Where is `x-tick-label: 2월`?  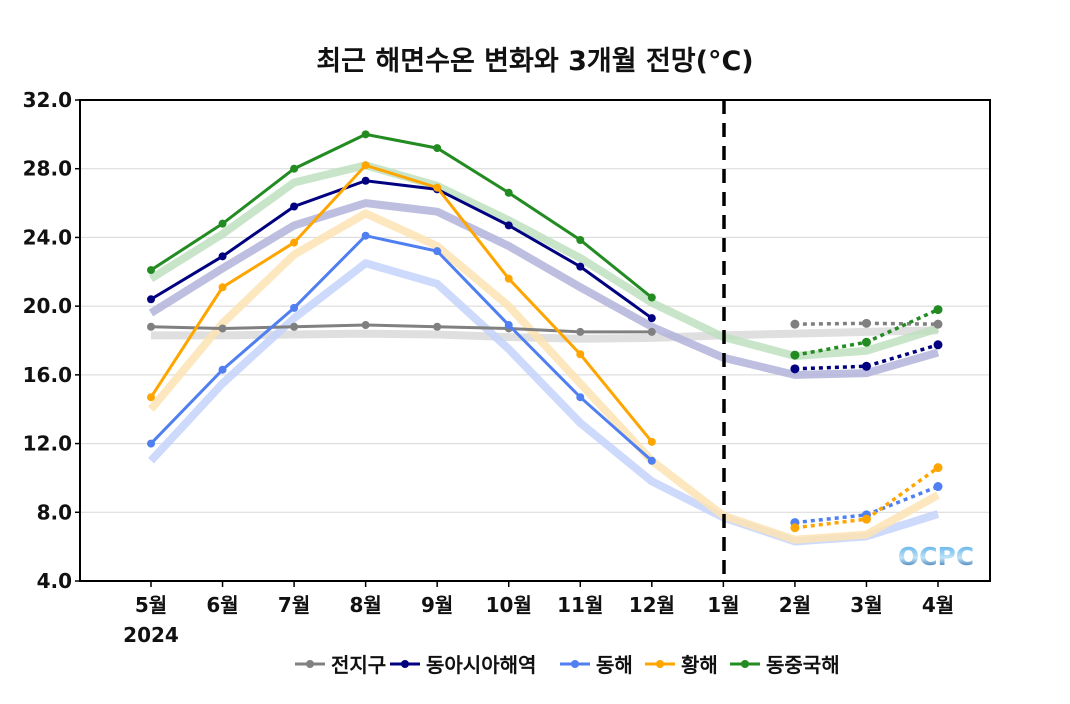 x-tick-label: 2월 is located at coordinates (795, 605).